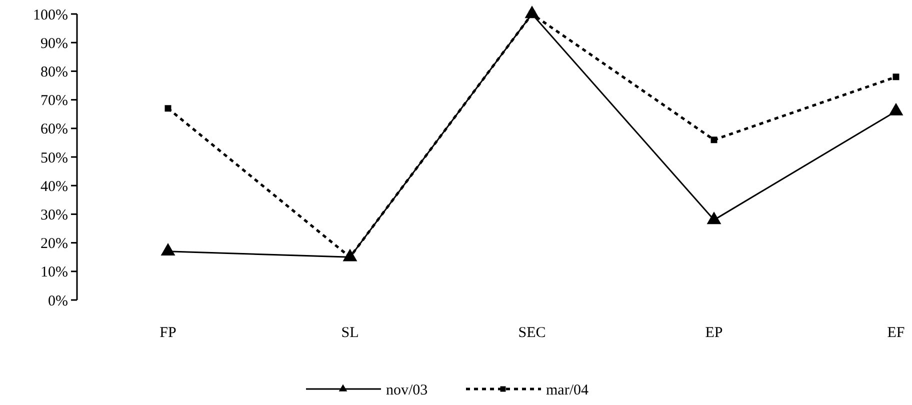  What do you see at coordinates (54, 186) in the screenshot?
I see `y-tick-label: 40%` at bounding box center [54, 186].